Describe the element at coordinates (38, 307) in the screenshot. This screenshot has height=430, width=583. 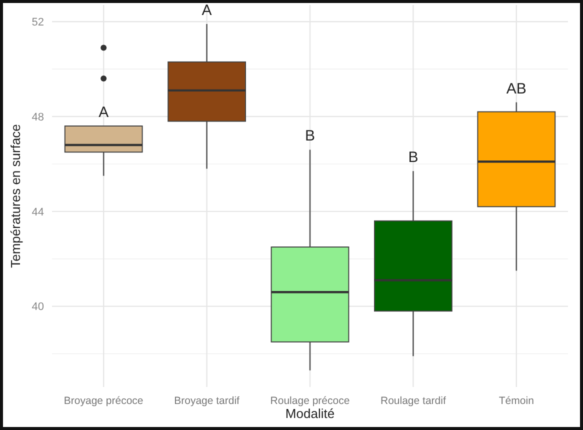
I see `y-tick-label: 40` at that location.